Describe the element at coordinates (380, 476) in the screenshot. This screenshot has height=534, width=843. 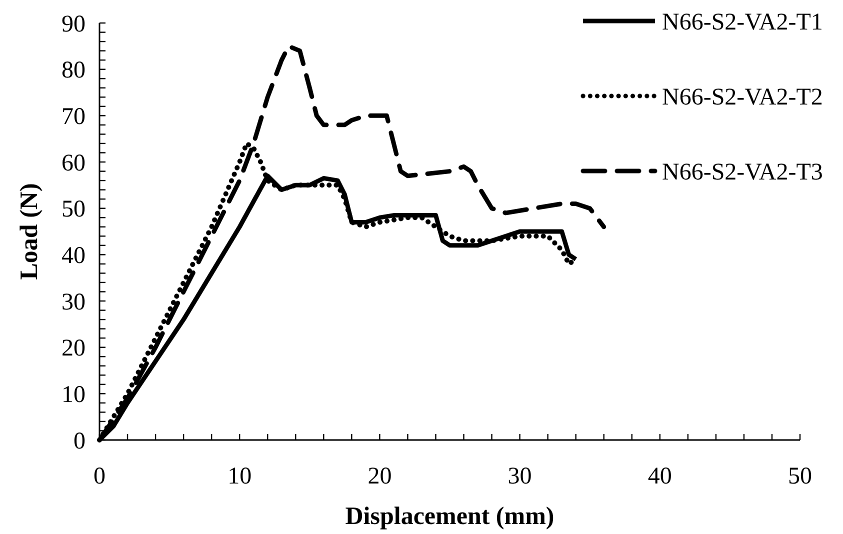
I see `x-tick-label: 20` at that location.